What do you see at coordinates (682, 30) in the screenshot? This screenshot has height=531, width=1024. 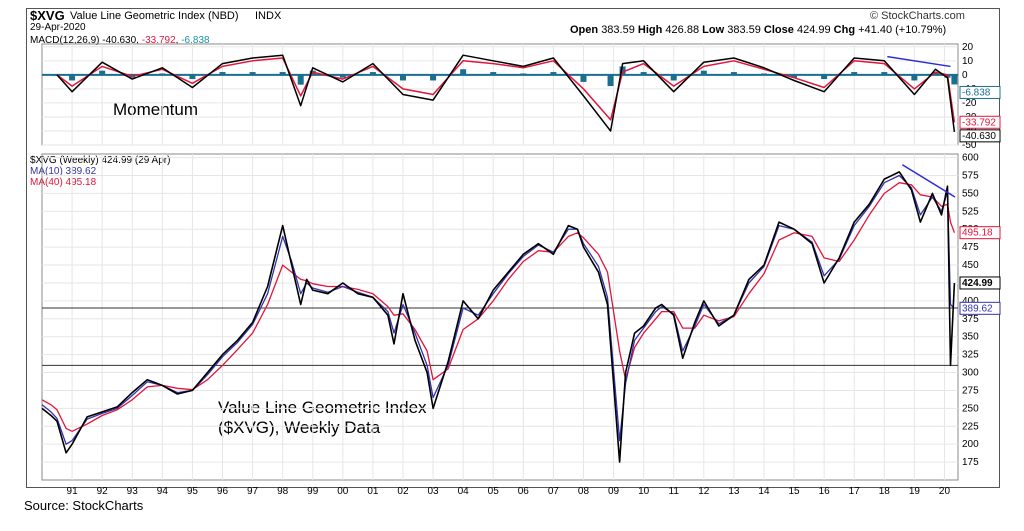 I see `high-value: 426.88` at bounding box center [682, 30].